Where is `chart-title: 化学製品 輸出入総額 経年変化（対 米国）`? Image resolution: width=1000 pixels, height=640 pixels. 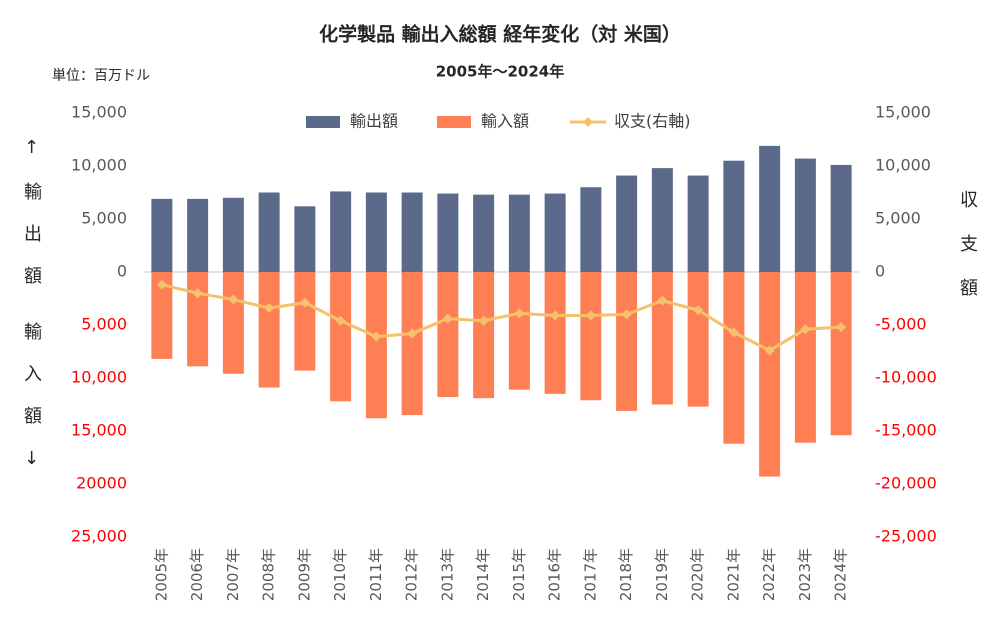
chart-title: 化学製品 輸出入総額 経年変化（対 米国） is located at coordinates (500, 34).